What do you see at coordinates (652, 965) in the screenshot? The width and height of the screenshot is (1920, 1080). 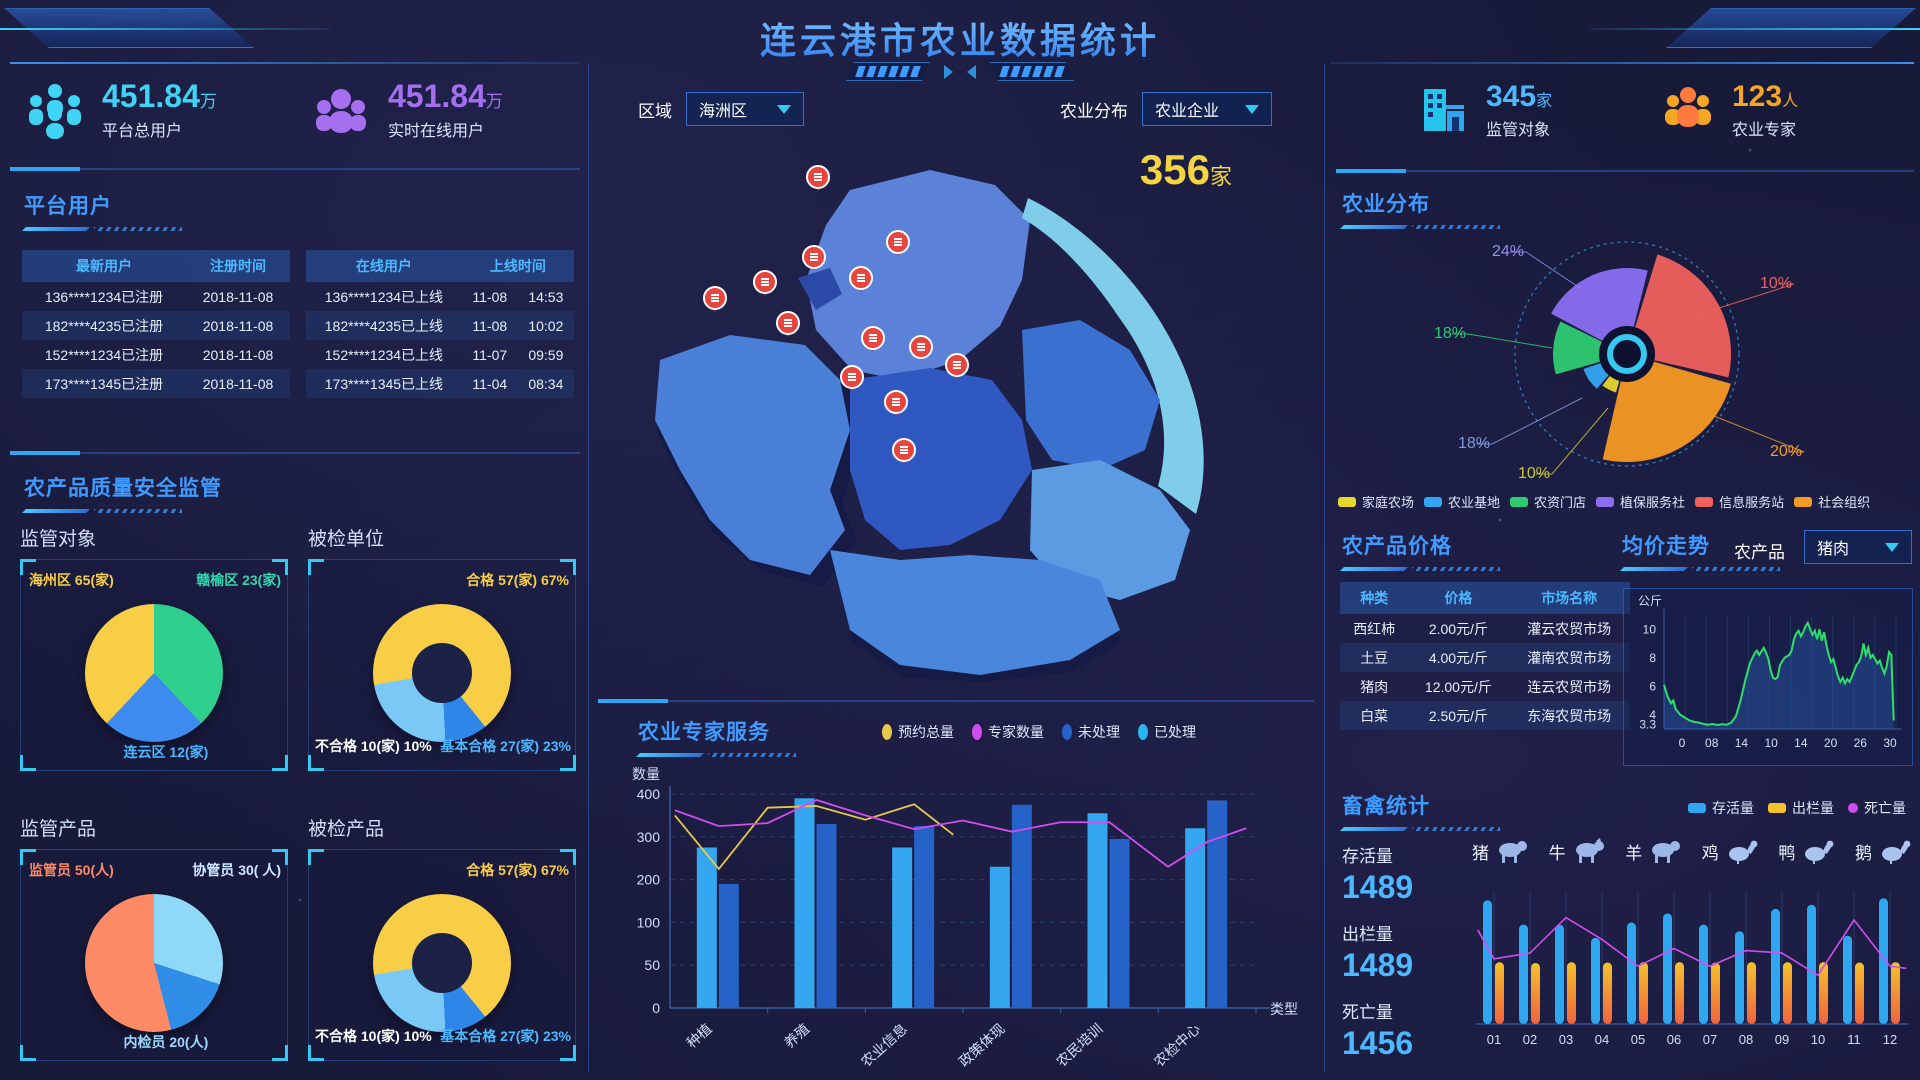 I see `y-tick-label: 50` at bounding box center [652, 965].